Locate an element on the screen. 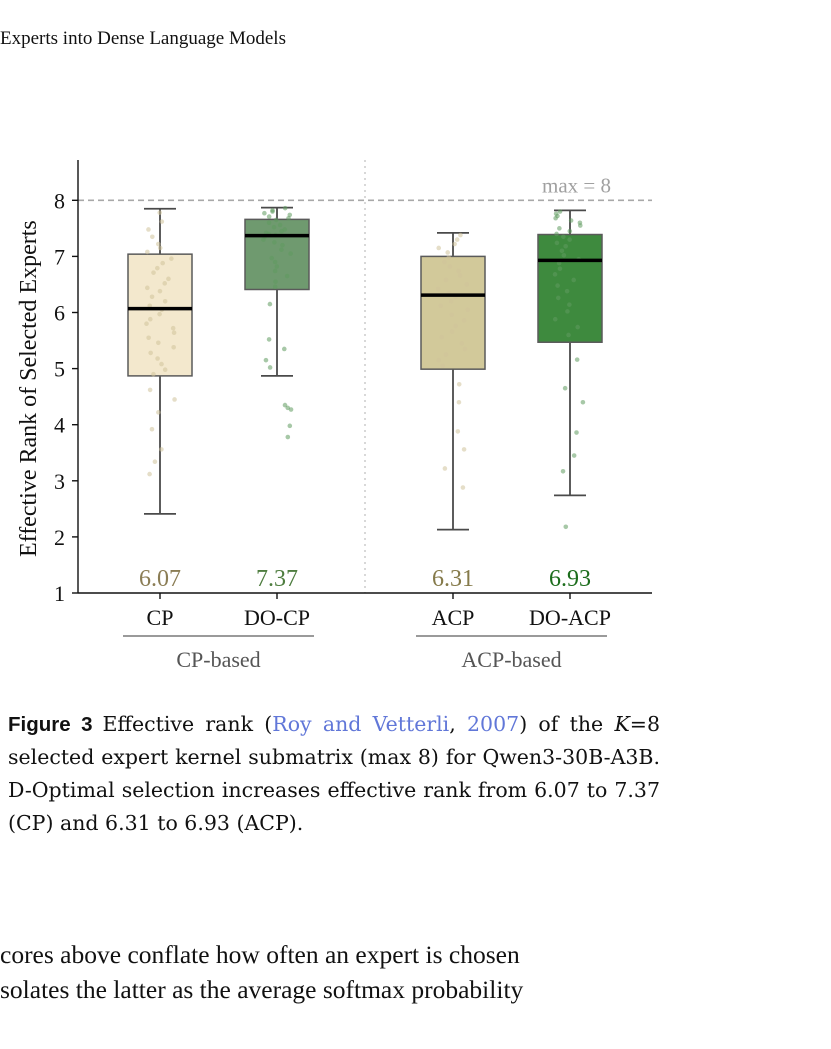 Image resolution: width=831 pixels, height=1049 pixels. y-axis-title: Effective Rank of Selected Experts is located at coordinates (29, 388).